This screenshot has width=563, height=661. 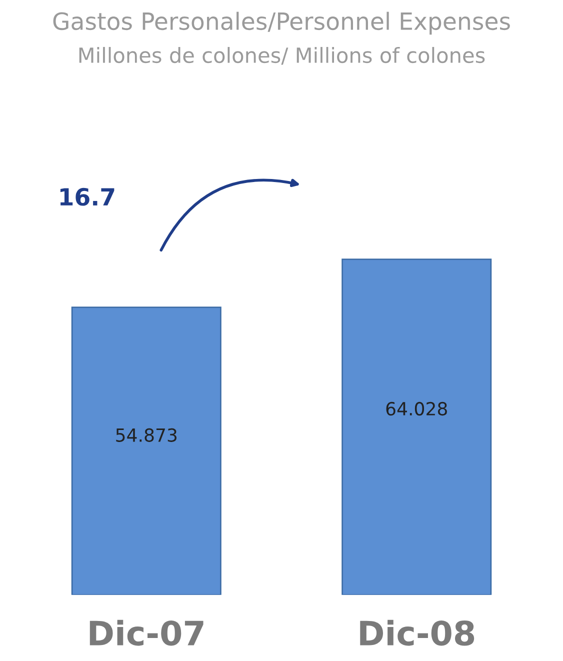 I want to click on chart-subtitle: Millones de colones/ Millions of colones, so click(x=282, y=55).